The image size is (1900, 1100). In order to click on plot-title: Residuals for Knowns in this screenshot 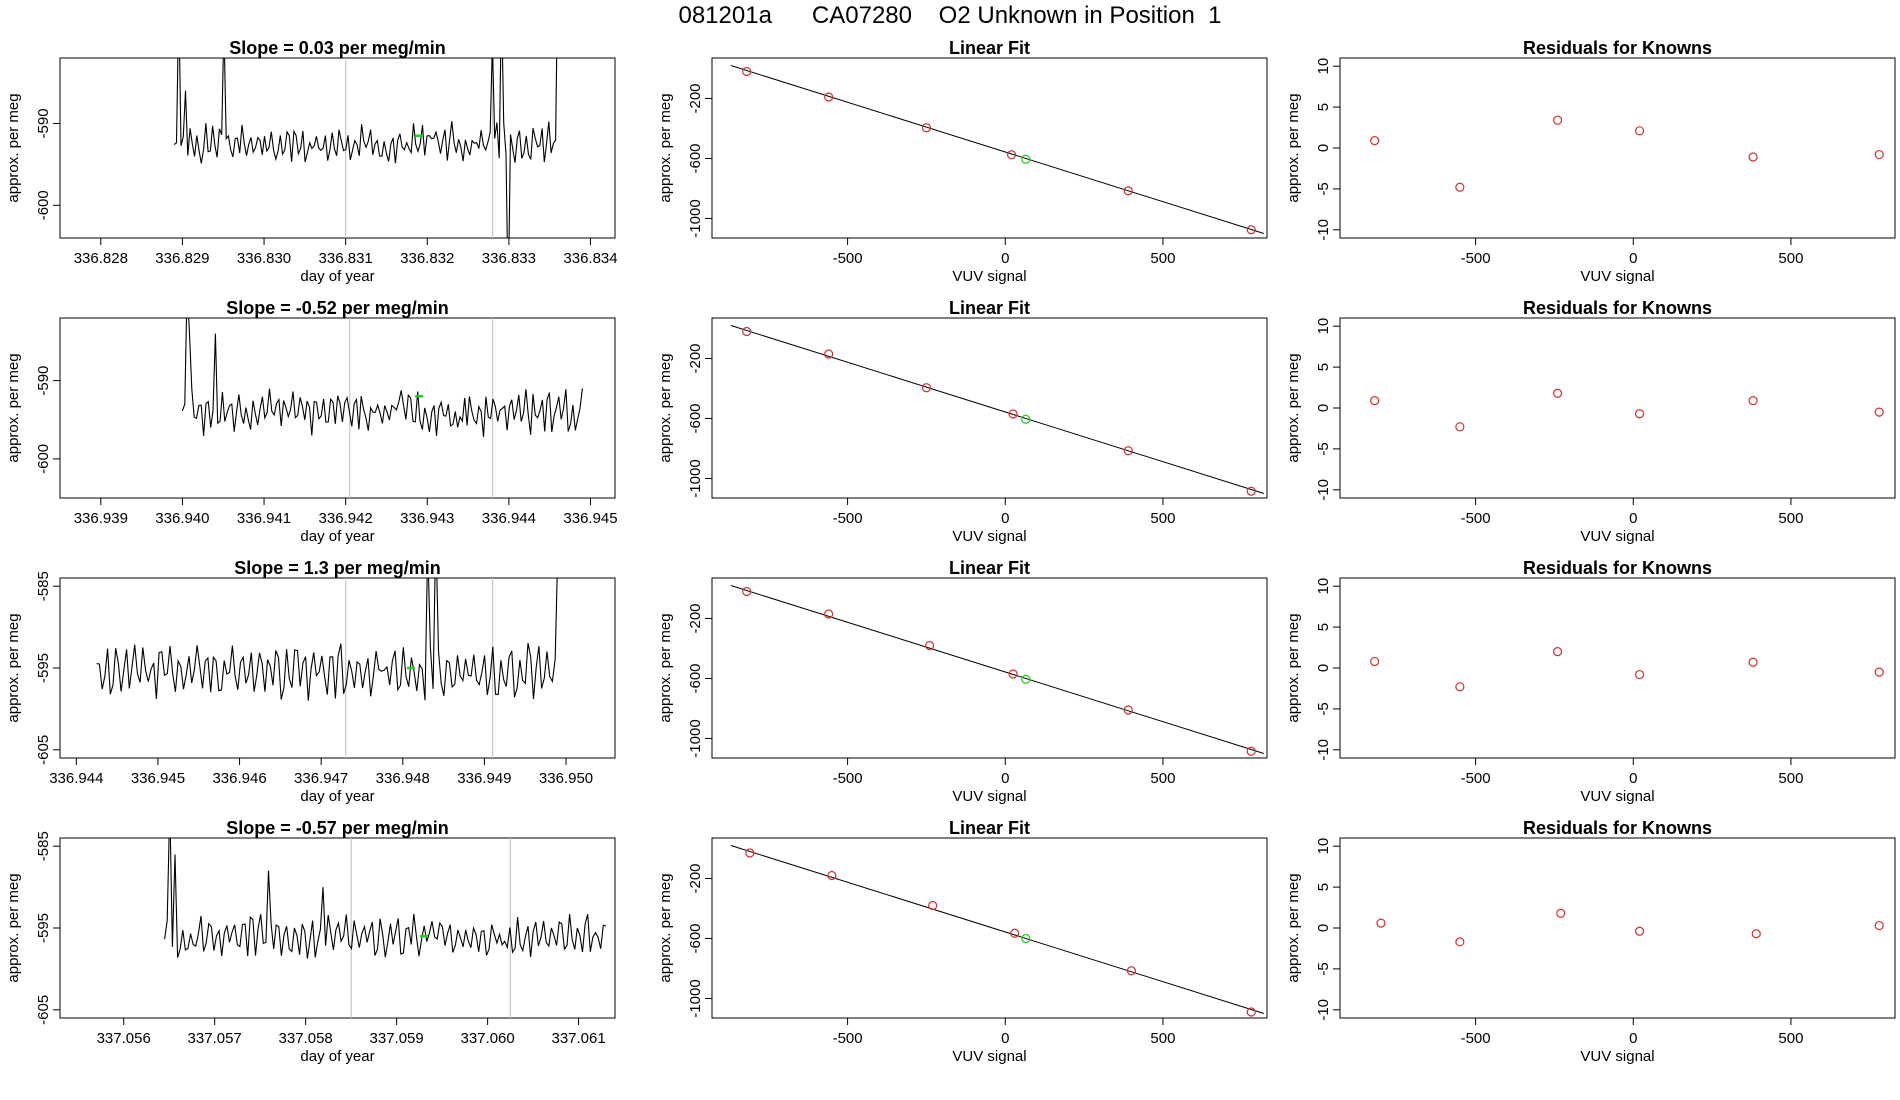, I will do `click(1617, 568)`.